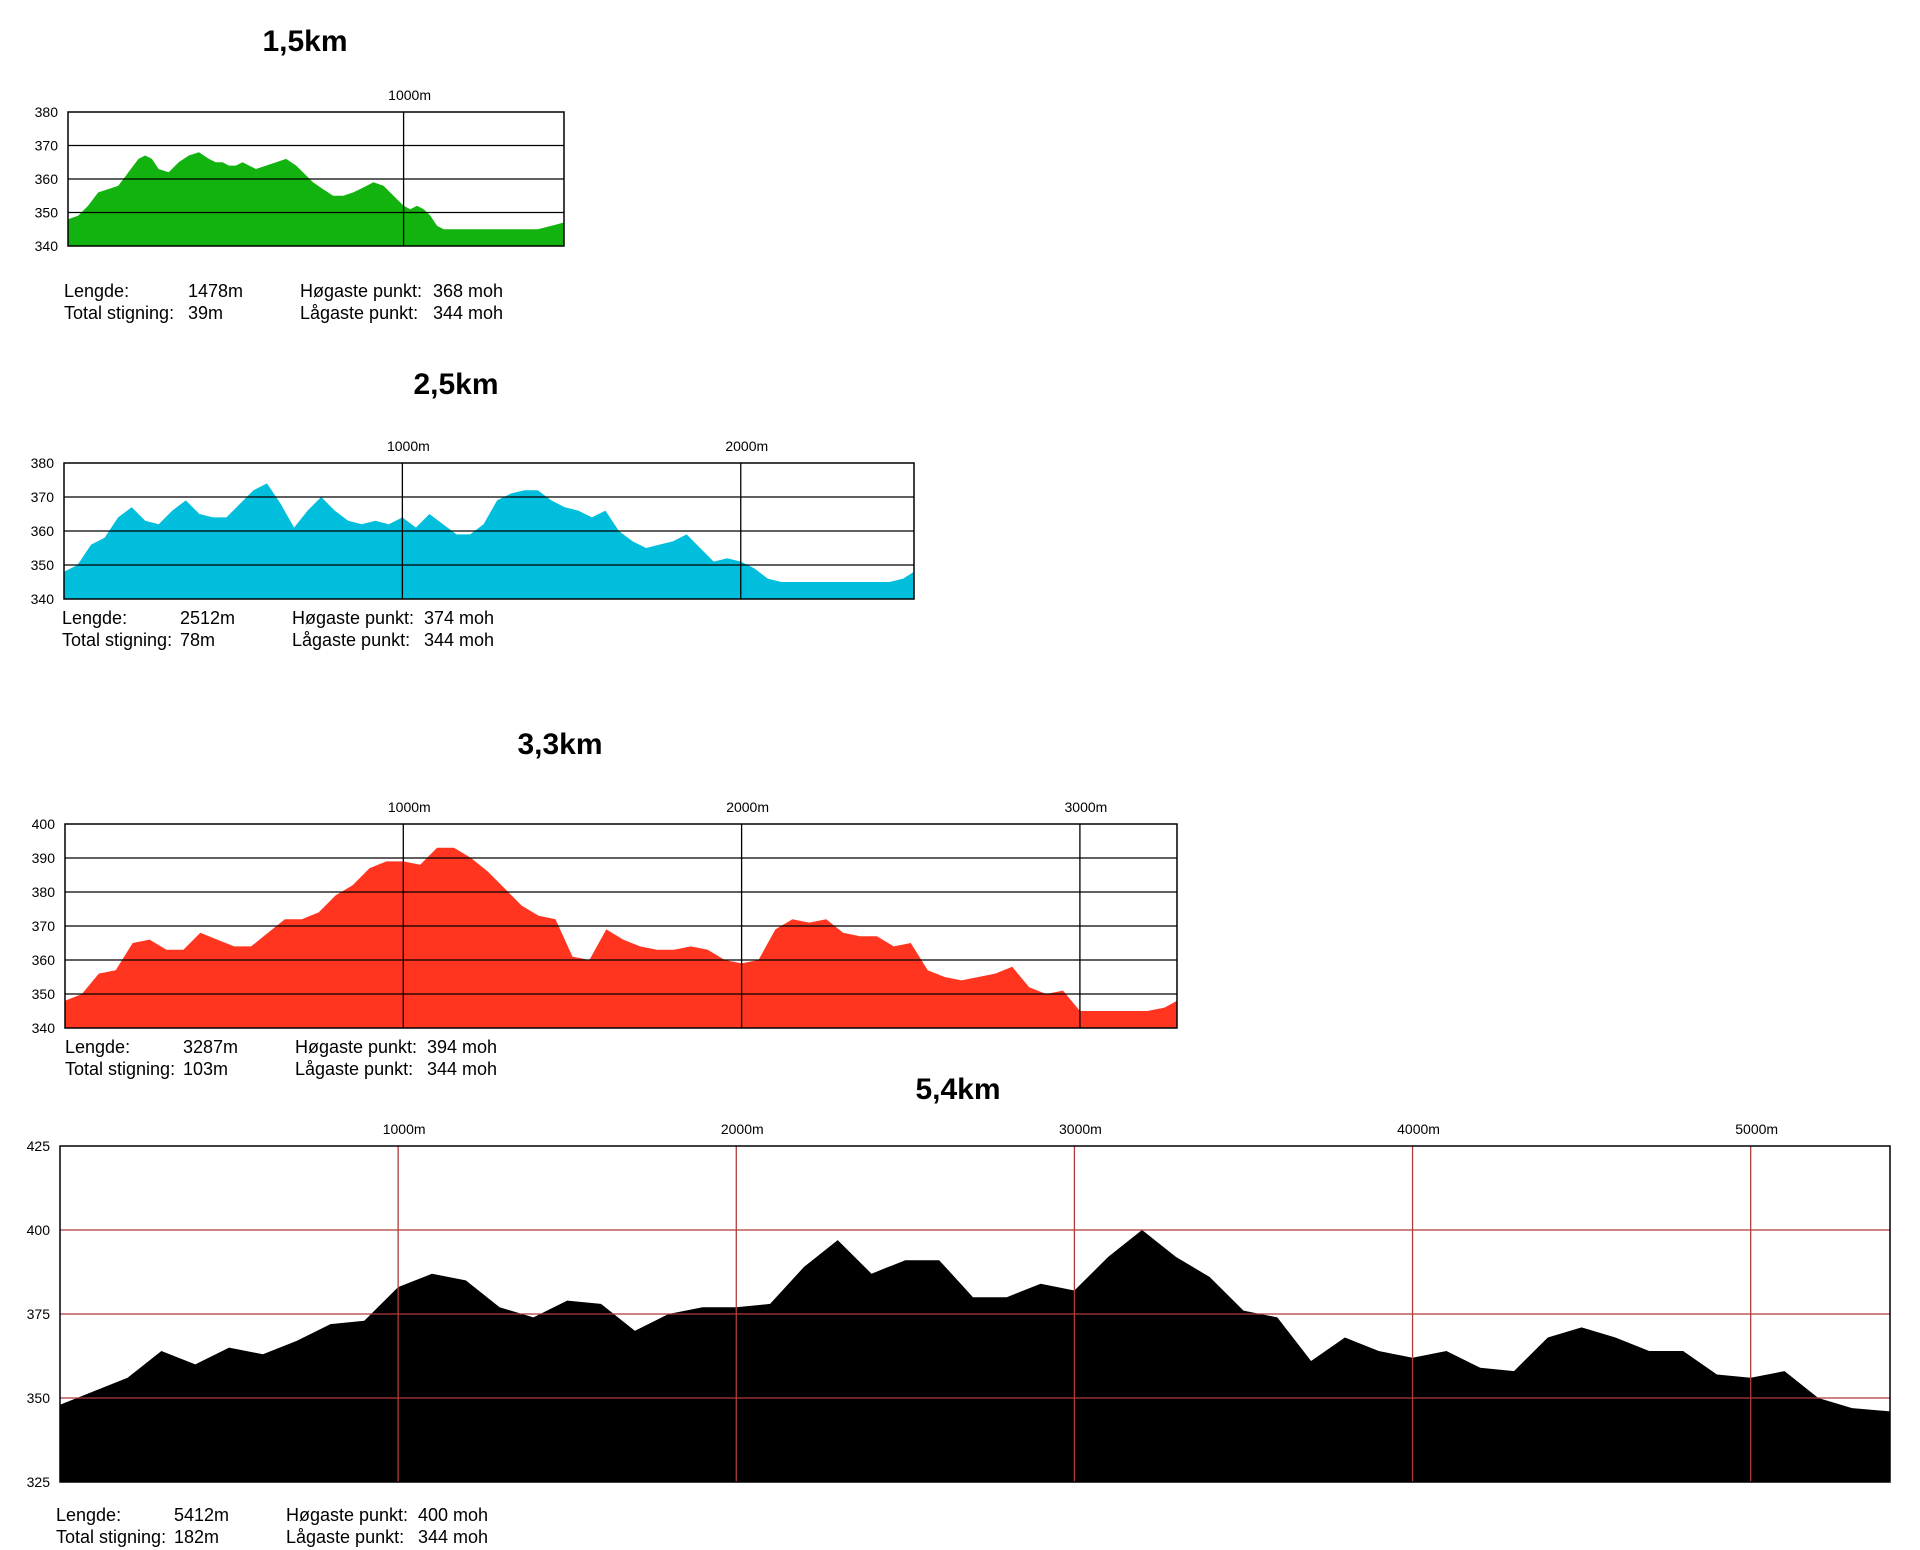 The image size is (1920, 1550). What do you see at coordinates (958, 1089) in the screenshot?
I see `chart-title: 5,4km` at bounding box center [958, 1089].